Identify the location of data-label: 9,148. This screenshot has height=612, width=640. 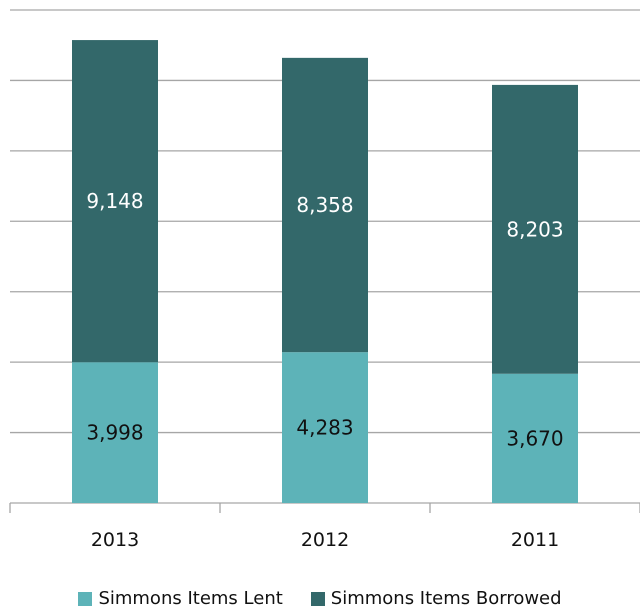
(114, 201).